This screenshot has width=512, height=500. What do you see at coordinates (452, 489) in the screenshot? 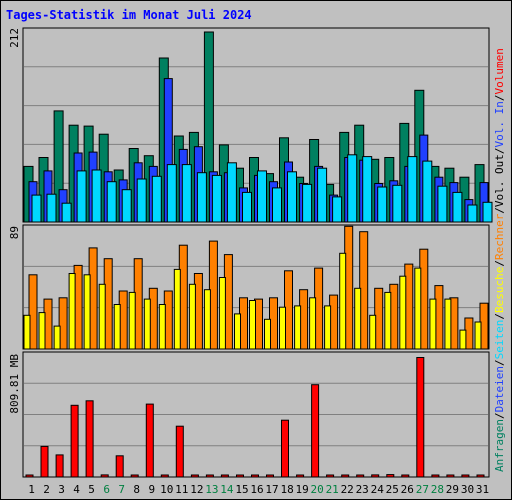
I see `x-tick-label: 29` at bounding box center [452, 489].